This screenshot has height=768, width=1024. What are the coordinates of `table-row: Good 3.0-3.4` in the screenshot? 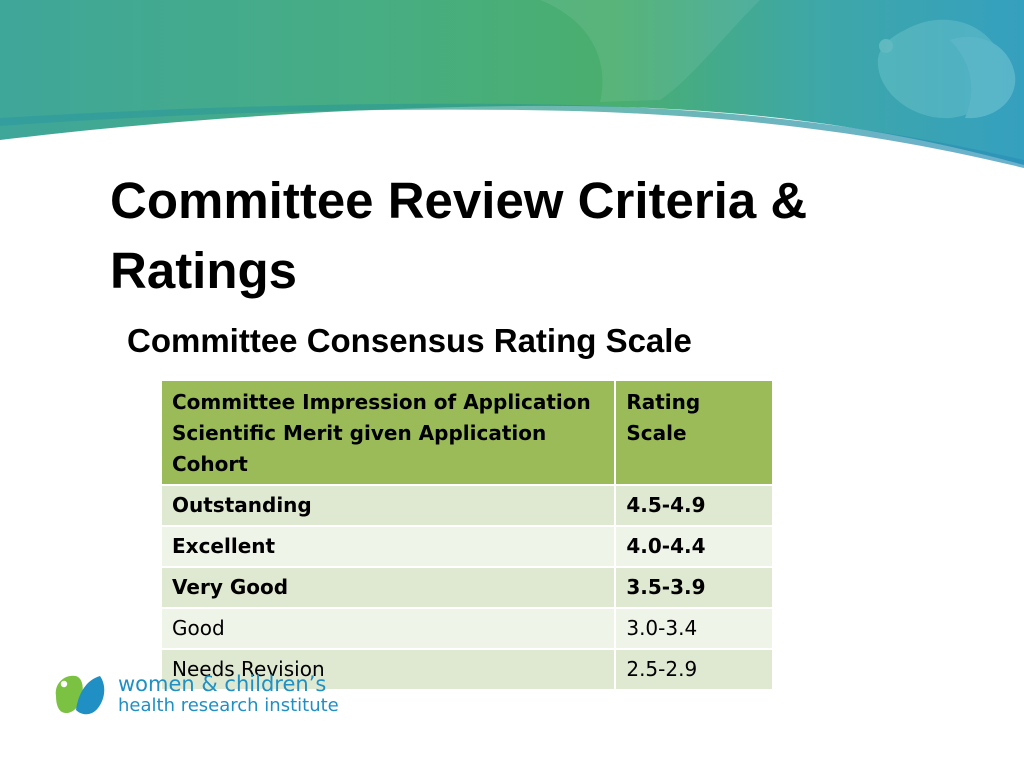 It's located at (466, 628).